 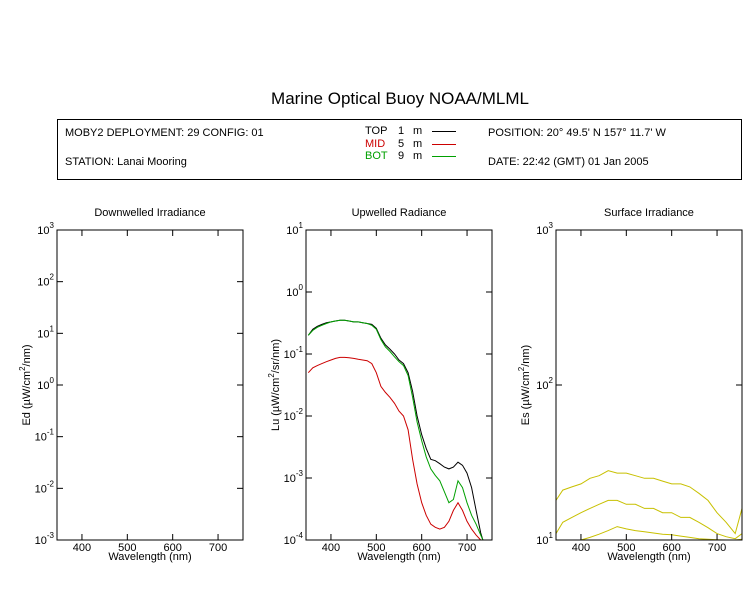 What do you see at coordinates (399, 213) in the screenshot?
I see `chart-title: Upwelled Radiance` at bounding box center [399, 213].